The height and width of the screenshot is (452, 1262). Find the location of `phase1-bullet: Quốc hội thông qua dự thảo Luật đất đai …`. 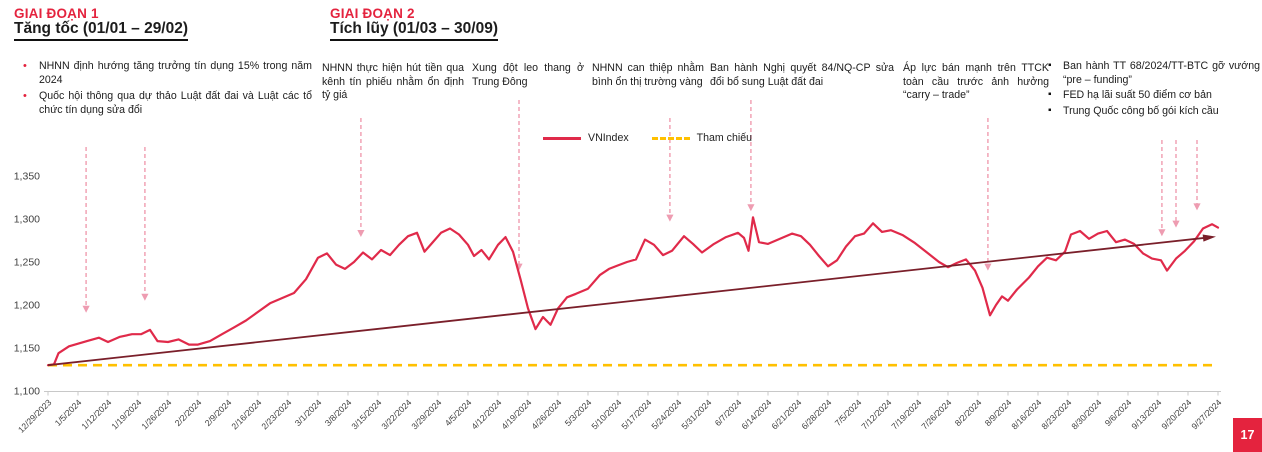

phase1-bullet: Quốc hội thông qua dự thảo Luật đất đai … is located at coordinates (163, 103).